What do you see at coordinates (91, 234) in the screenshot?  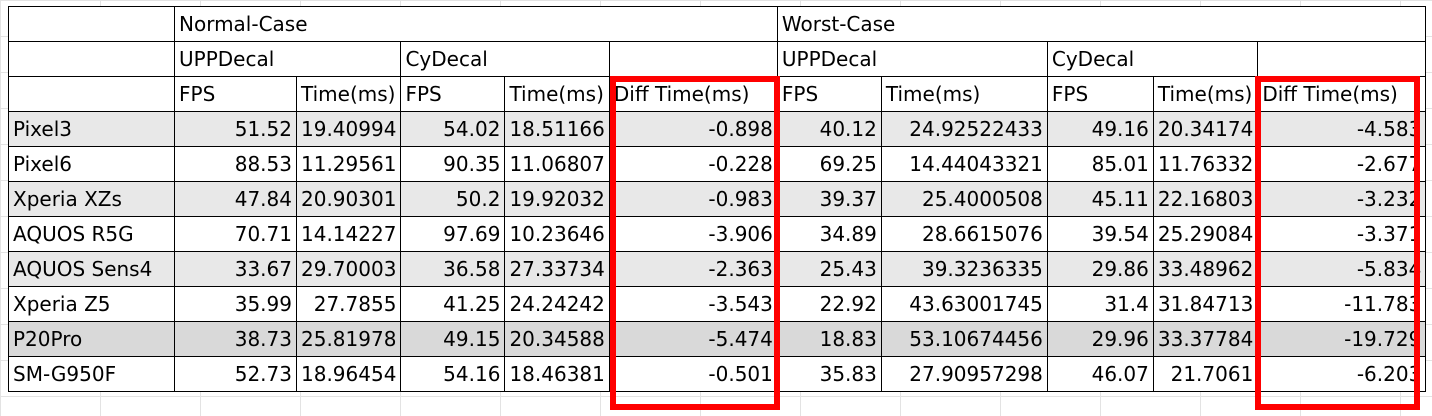 I see `device-name: AQUOS R5G` at bounding box center [91, 234].